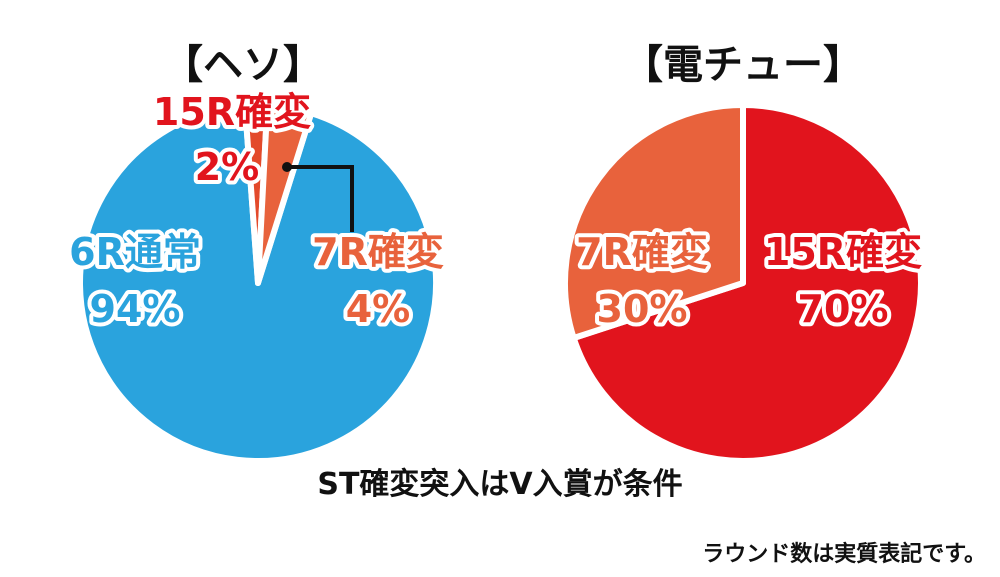  I want to click on label-heso-7r-name: 7R確変, so click(378, 252).